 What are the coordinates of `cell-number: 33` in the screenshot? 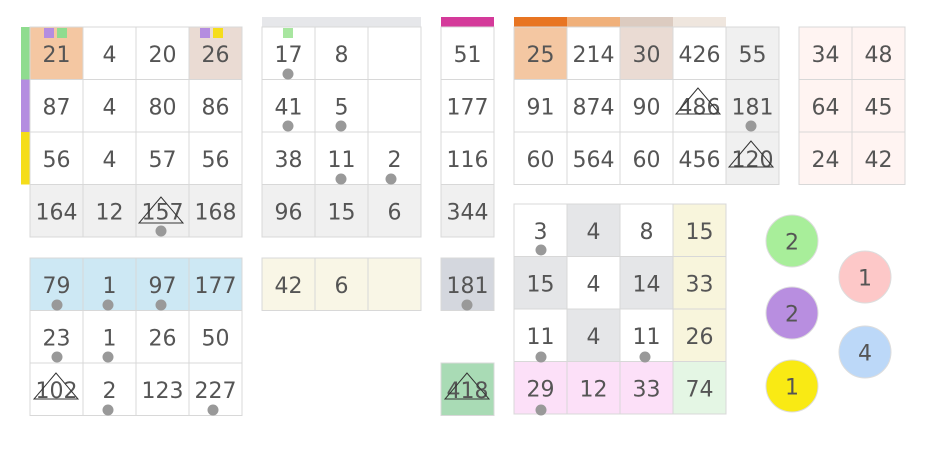 It's located at (700, 284).